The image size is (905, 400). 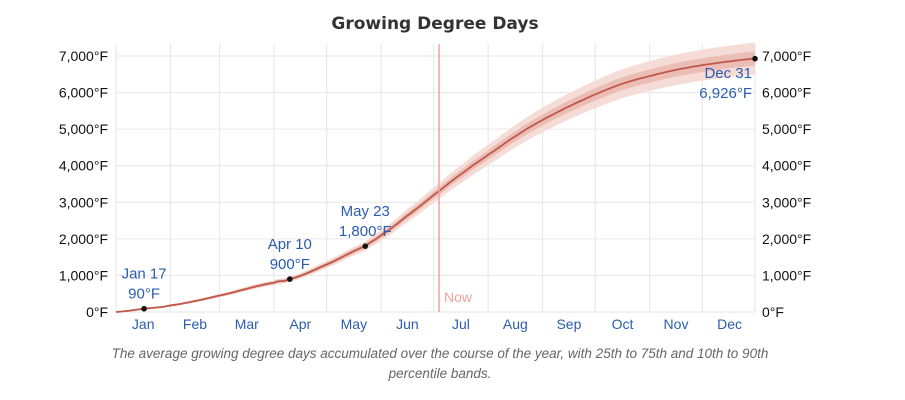 I want to click on y-tick-label-right: 5,000°F, so click(x=786, y=129).